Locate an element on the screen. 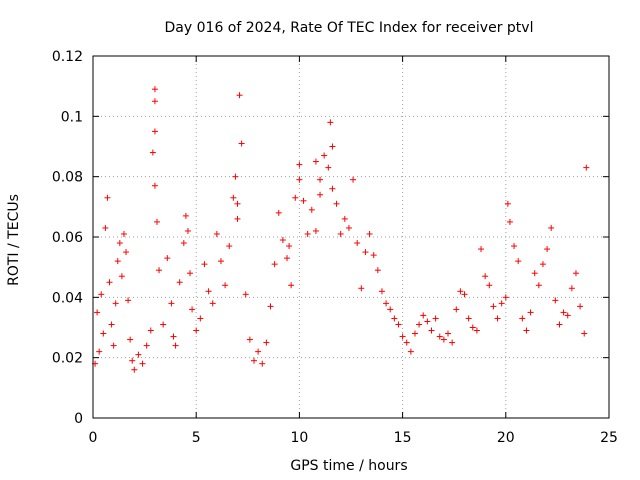 The image size is (640, 480). y-tick-label: 0.02 is located at coordinates (67, 359).